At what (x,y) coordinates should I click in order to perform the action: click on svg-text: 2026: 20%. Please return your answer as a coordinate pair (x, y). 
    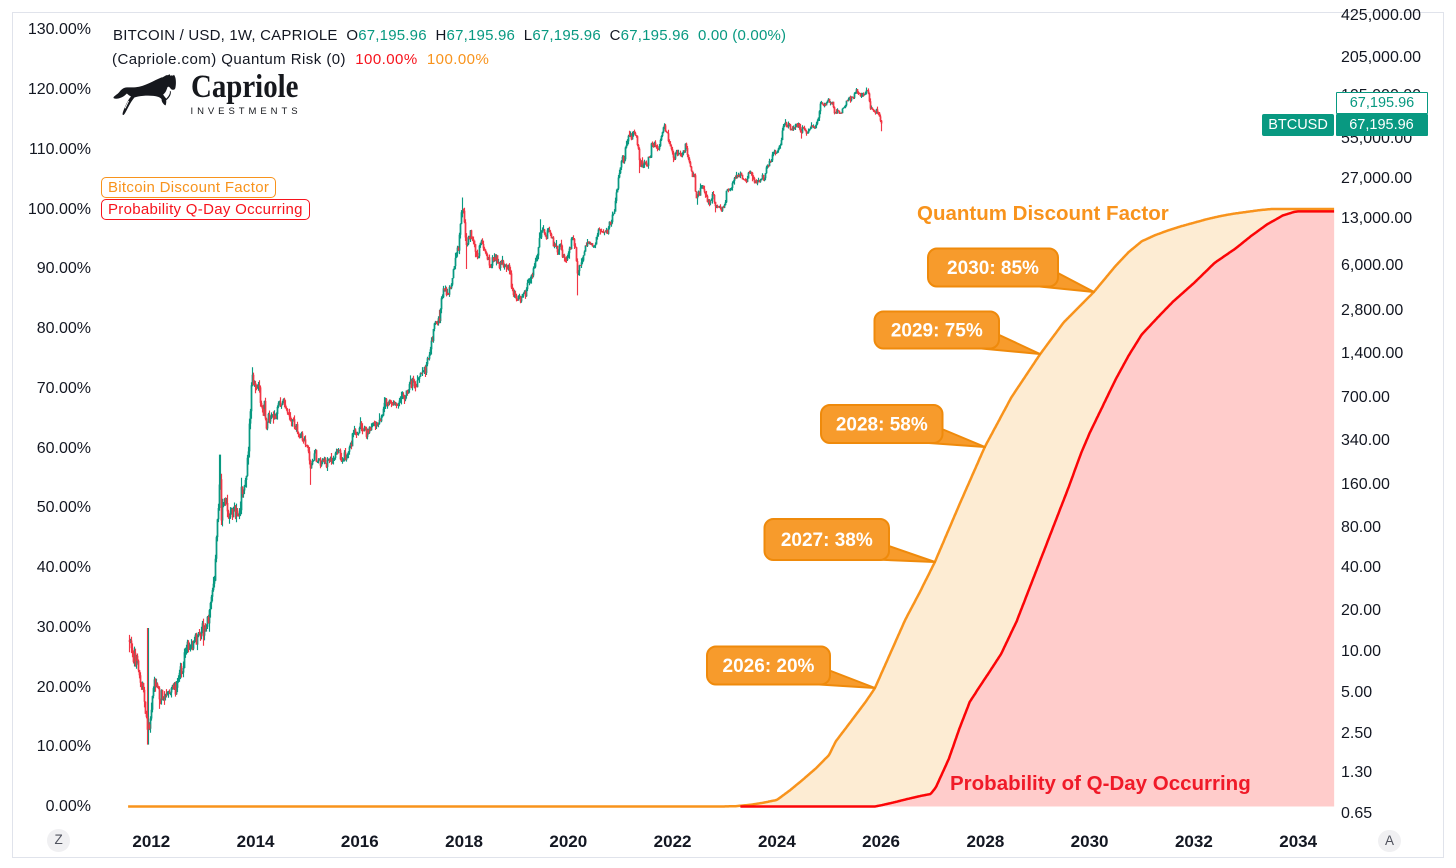
    Looking at the image, I should click on (769, 666).